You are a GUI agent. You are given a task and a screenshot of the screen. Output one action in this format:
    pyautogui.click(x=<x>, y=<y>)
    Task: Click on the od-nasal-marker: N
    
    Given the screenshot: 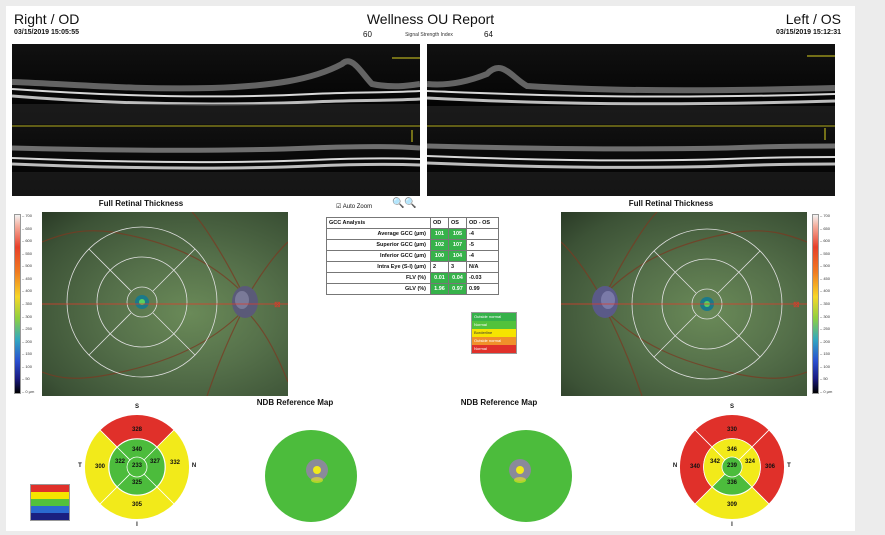 What is the action you would take?
    pyautogui.click(x=194, y=466)
    